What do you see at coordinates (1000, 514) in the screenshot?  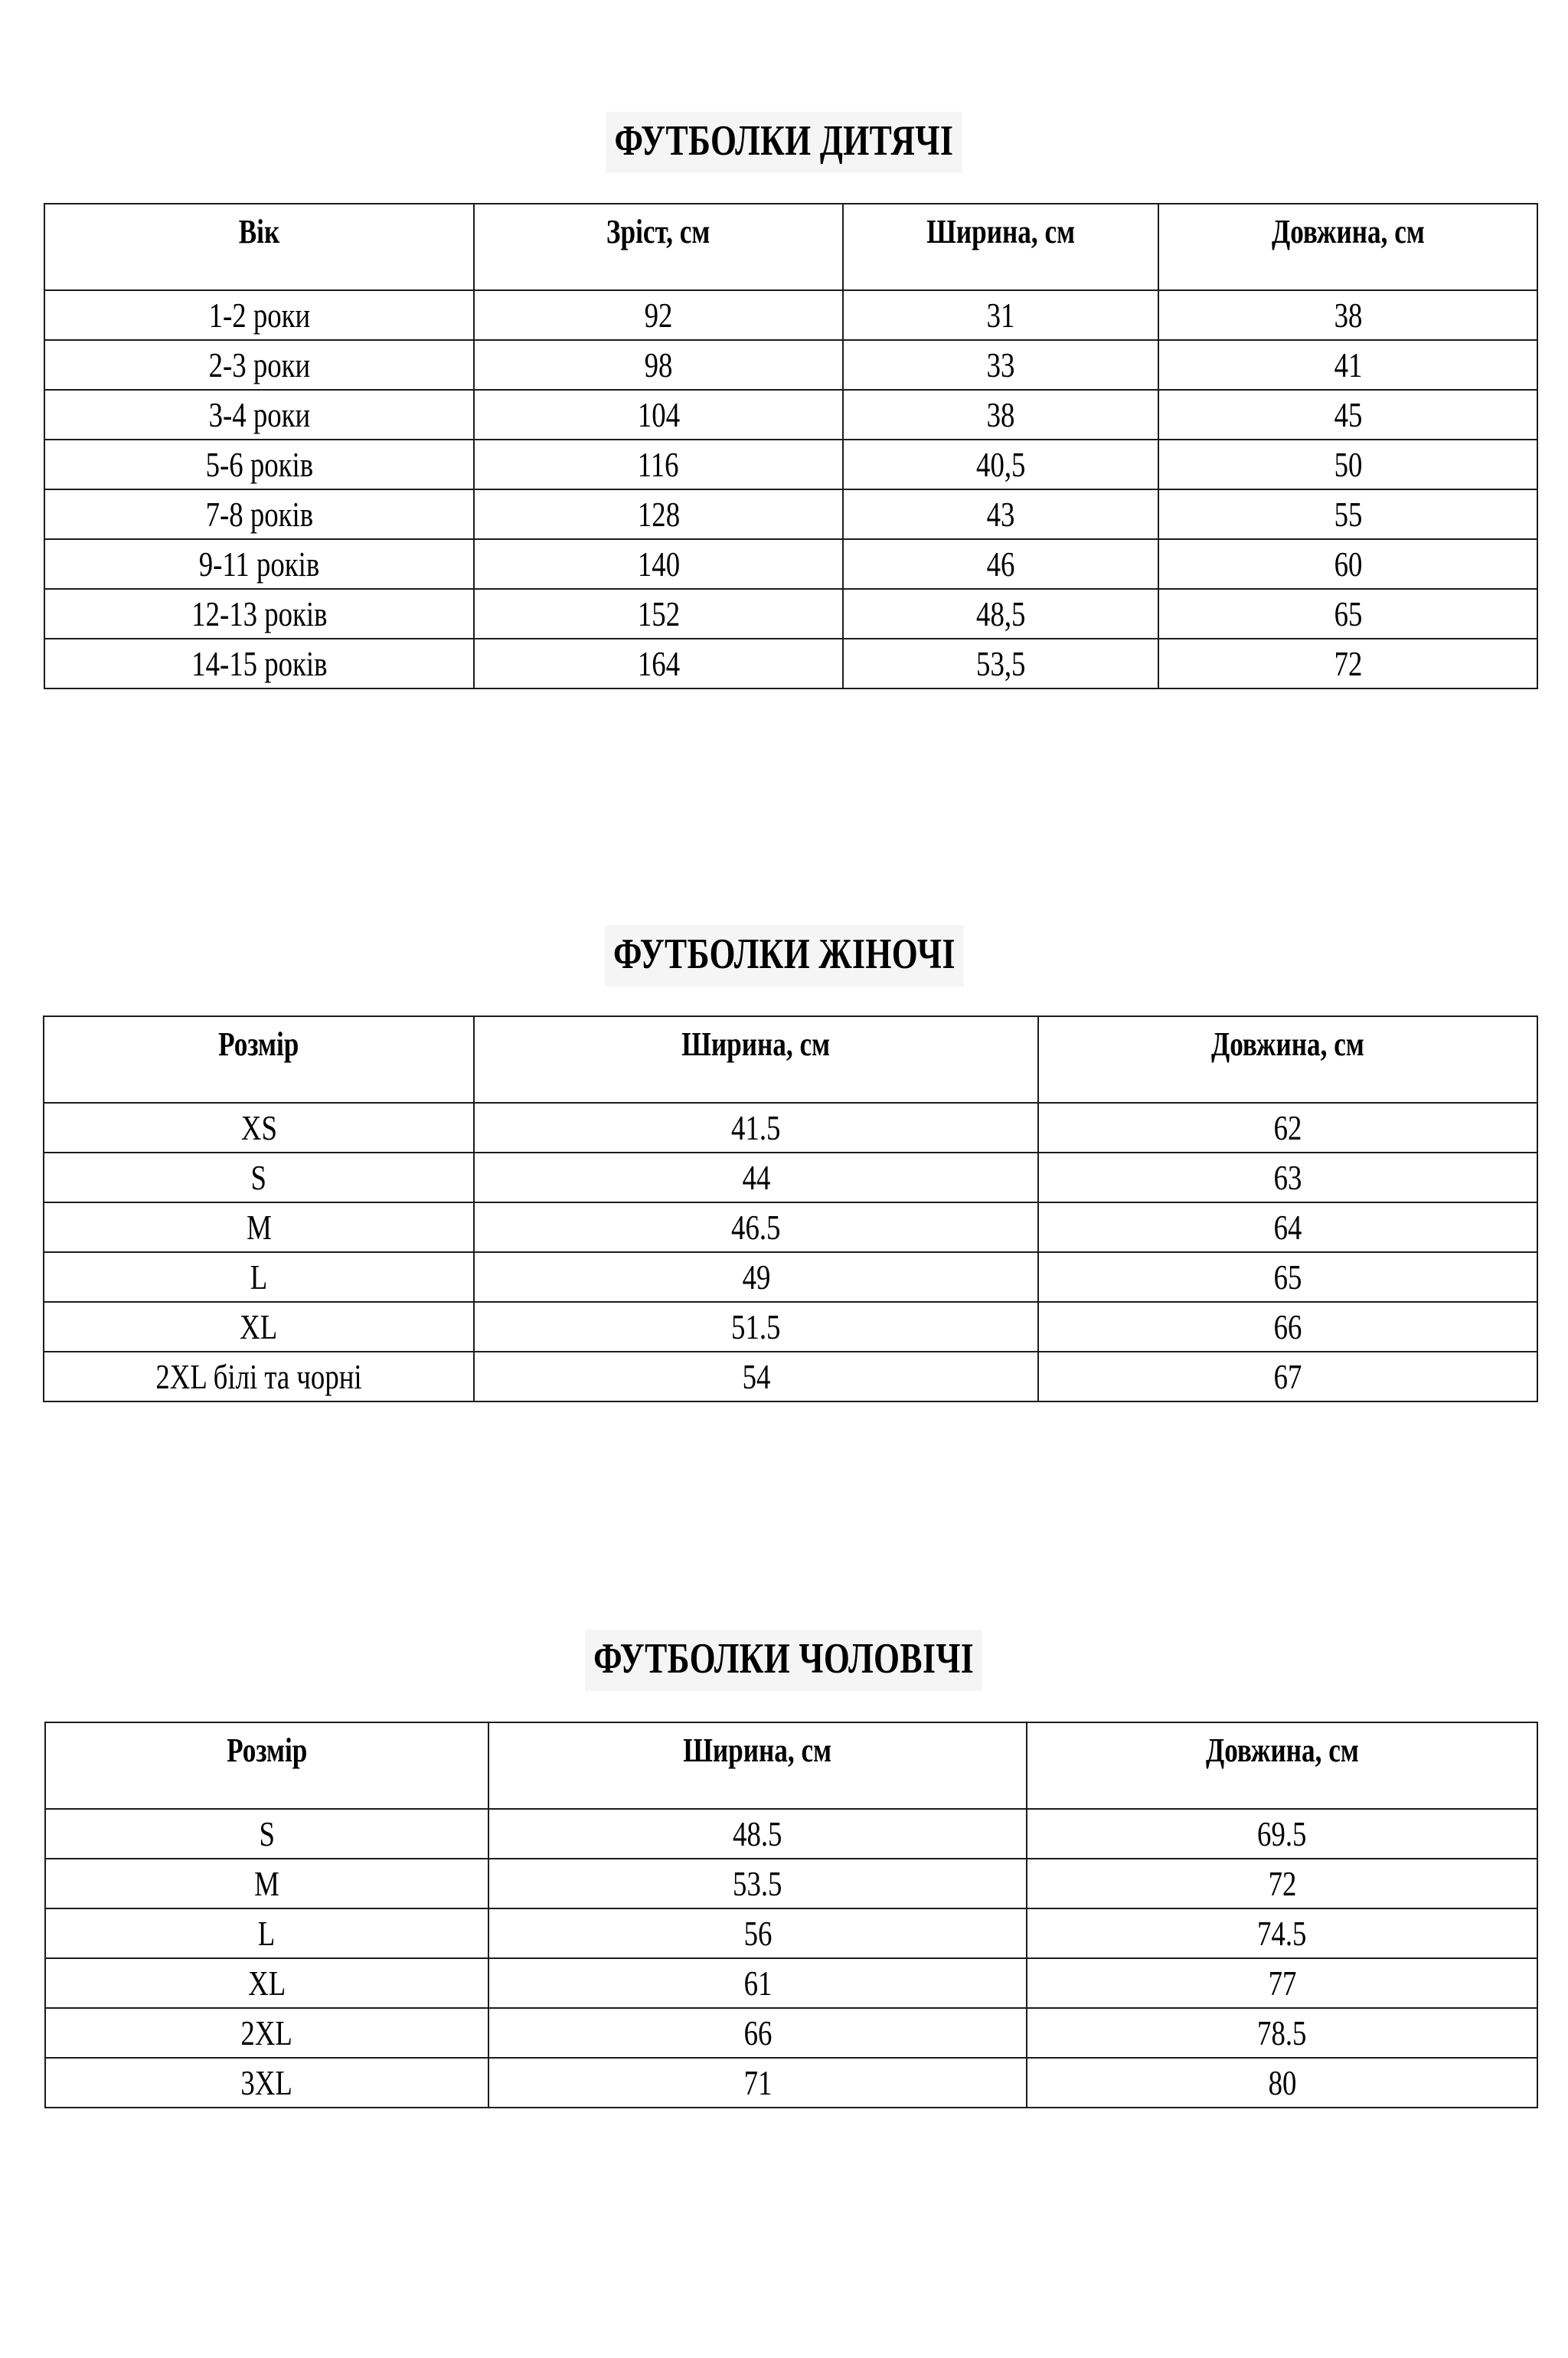 I see `cell-width: 43` at bounding box center [1000, 514].